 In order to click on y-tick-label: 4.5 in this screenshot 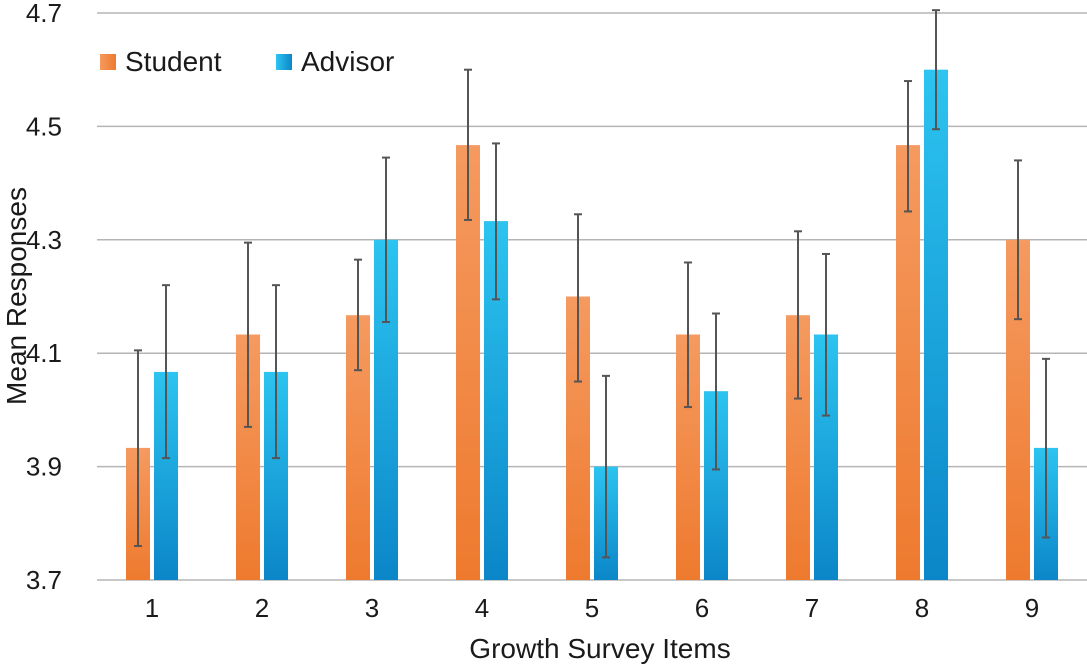, I will do `click(44, 126)`.